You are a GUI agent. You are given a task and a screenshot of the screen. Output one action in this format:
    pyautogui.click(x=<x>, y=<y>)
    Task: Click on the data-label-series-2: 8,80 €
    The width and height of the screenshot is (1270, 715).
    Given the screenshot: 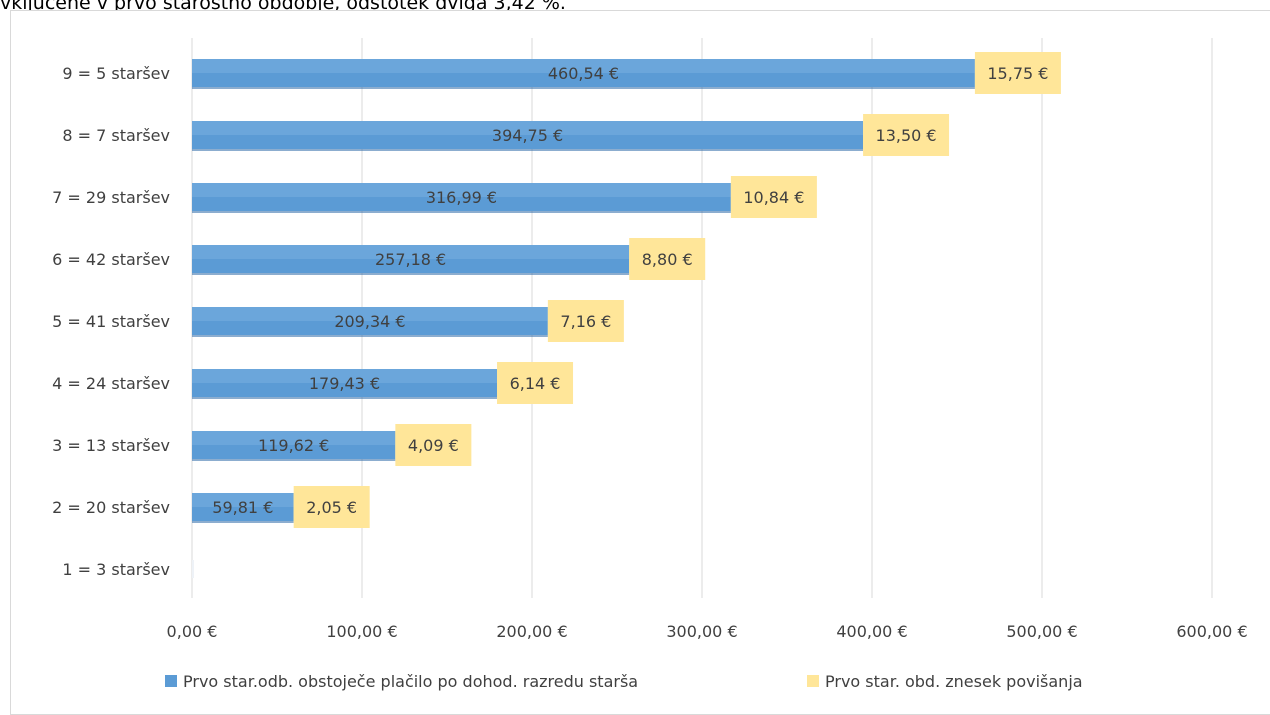 What is the action you would take?
    pyautogui.click(x=667, y=259)
    